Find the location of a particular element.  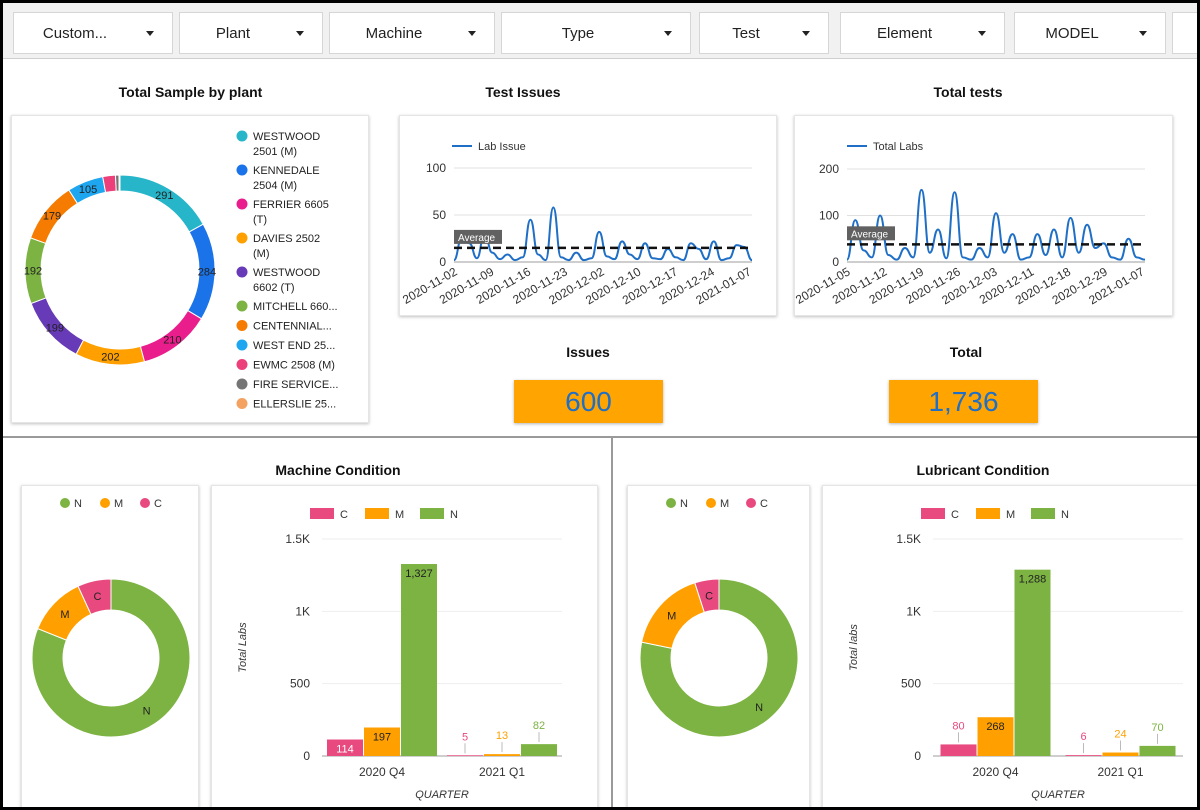

title-lubricant-condition: Lubricant Condition is located at coordinates (983, 470).